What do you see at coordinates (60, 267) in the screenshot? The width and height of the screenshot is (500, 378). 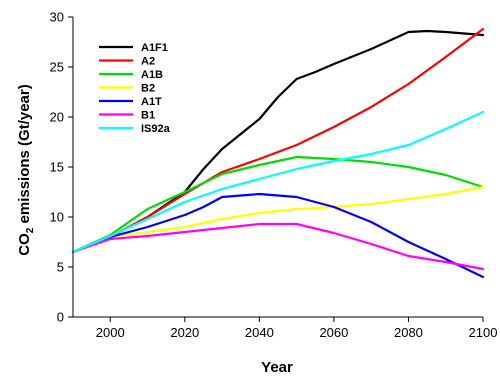 I see `y-tick-label: 5` at bounding box center [60, 267].